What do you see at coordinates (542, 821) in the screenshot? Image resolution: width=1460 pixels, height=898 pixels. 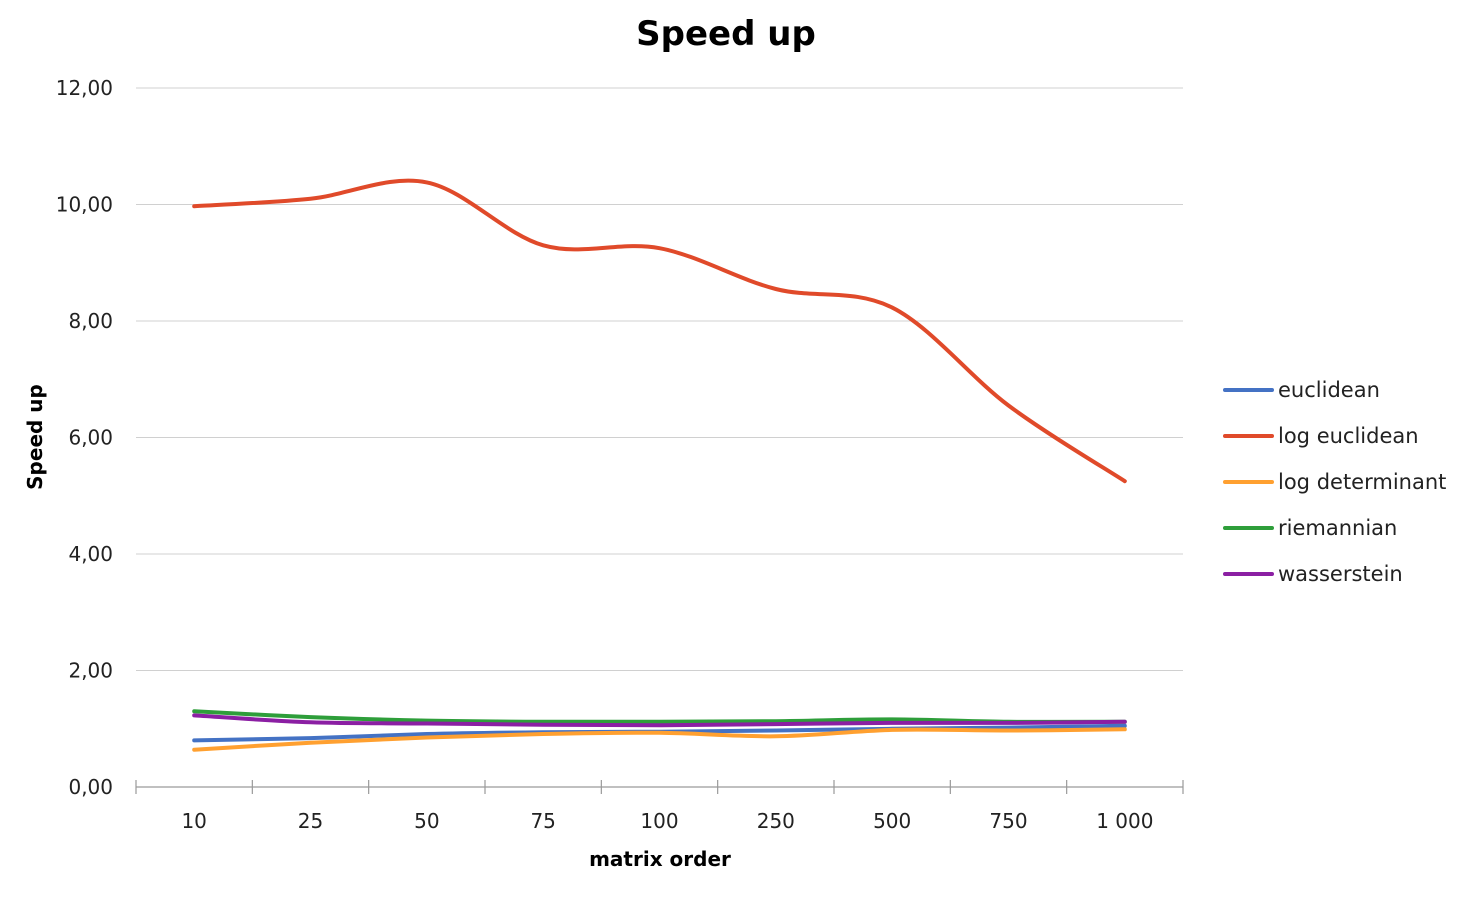 I see `x-tick-label: 75` at bounding box center [542, 821].